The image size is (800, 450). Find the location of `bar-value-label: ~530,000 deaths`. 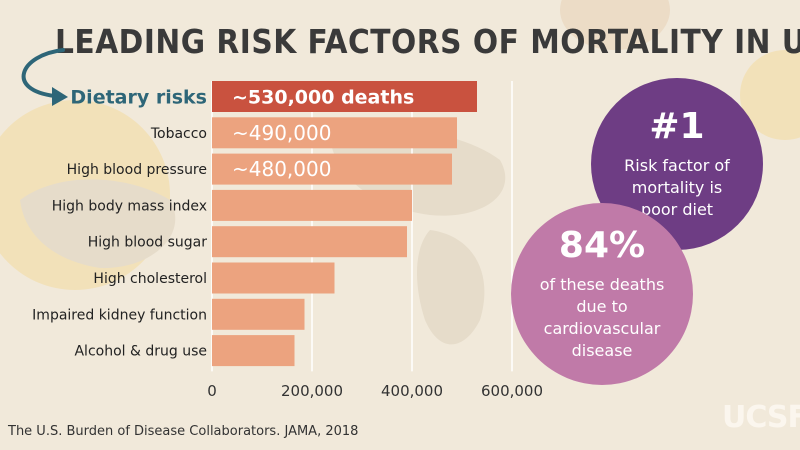

bar-value-label: ~530,000 deaths is located at coordinates (323, 98).